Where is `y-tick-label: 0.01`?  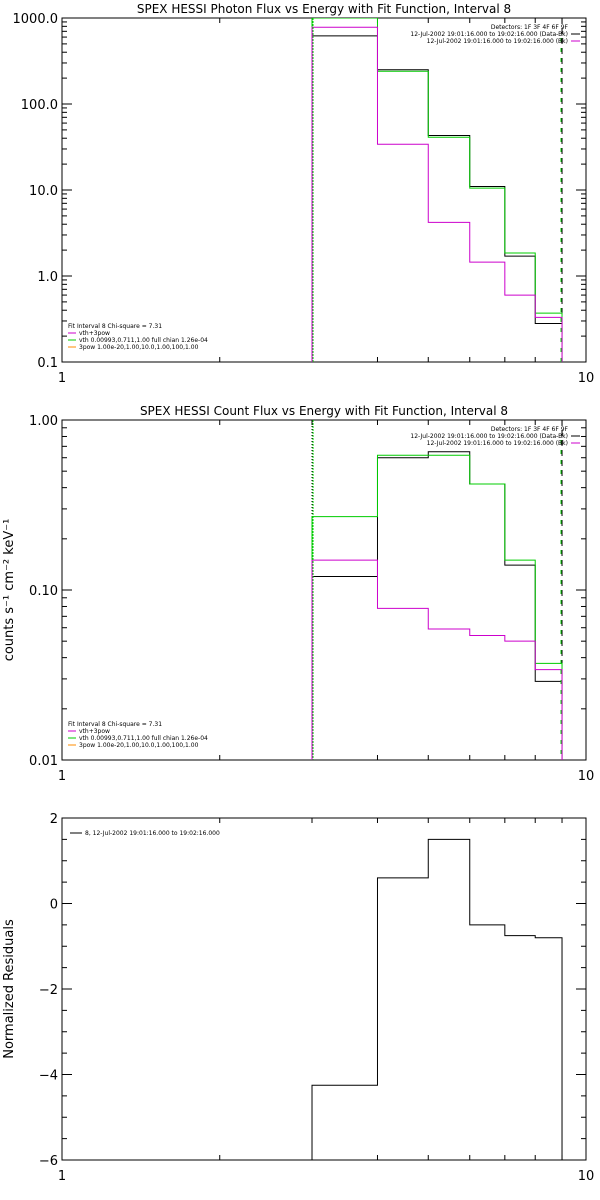
y-tick-label: 0.01 is located at coordinates (43, 761).